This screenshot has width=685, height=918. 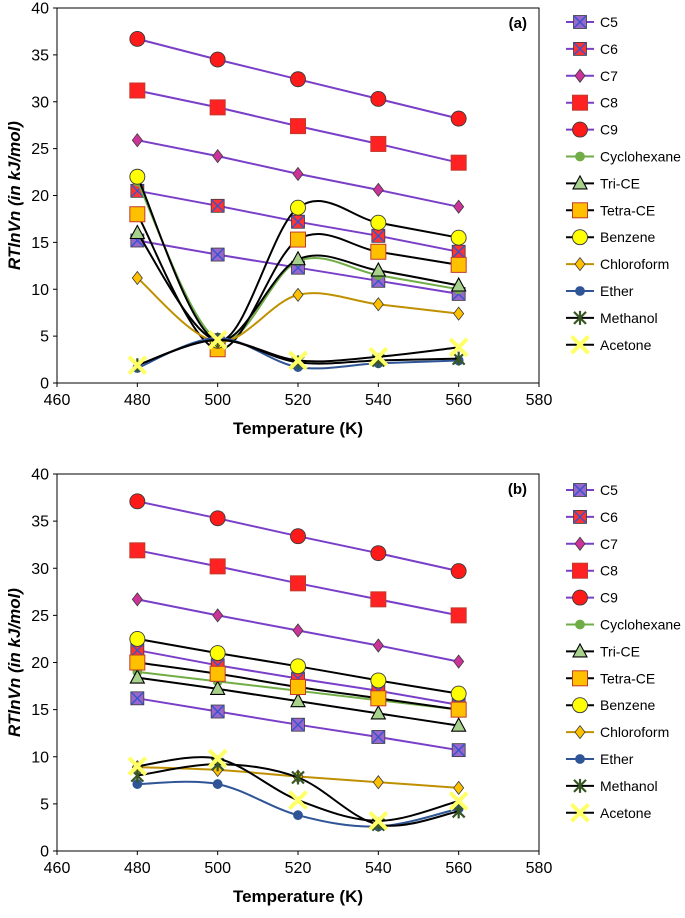 I want to click on y-tick-label: 0, so click(x=44, y=384).